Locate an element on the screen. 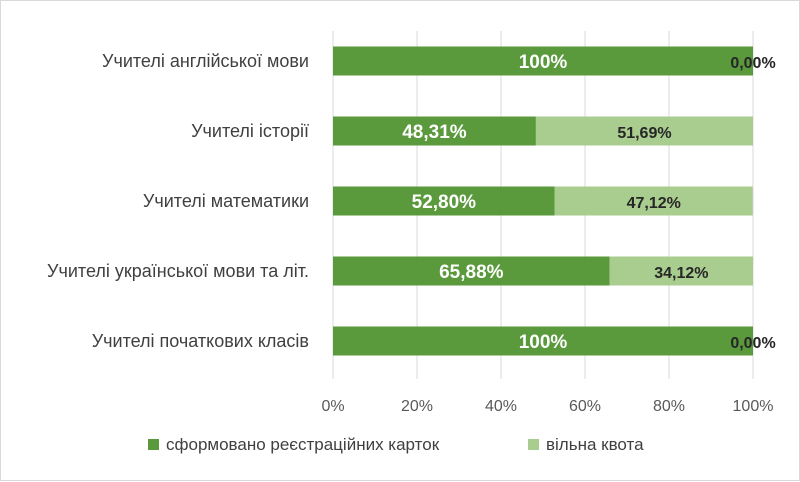 Image resolution: width=800 pixels, height=482 pixels. data-label: 48,31% is located at coordinates (434, 132).